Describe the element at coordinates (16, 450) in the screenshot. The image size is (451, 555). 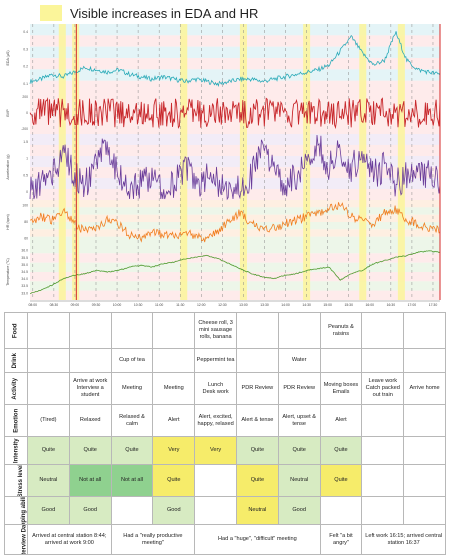
I see `row-label-text: Intensity` at that location.